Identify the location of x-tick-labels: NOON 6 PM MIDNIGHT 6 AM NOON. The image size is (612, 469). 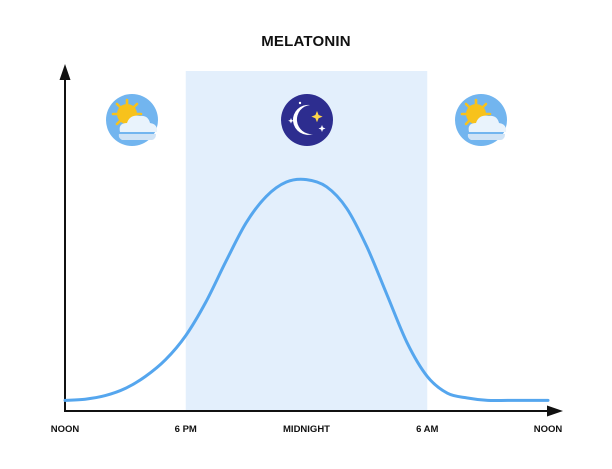
(307, 429).